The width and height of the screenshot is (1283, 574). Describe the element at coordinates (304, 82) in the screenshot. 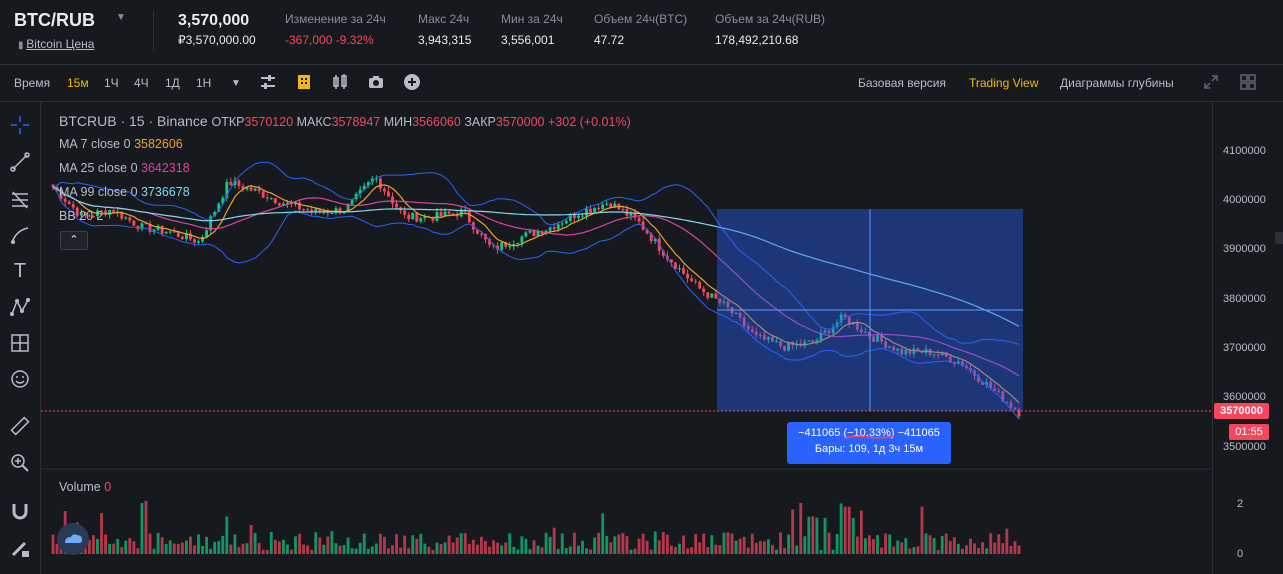

I see `indicators-icon` at that location.